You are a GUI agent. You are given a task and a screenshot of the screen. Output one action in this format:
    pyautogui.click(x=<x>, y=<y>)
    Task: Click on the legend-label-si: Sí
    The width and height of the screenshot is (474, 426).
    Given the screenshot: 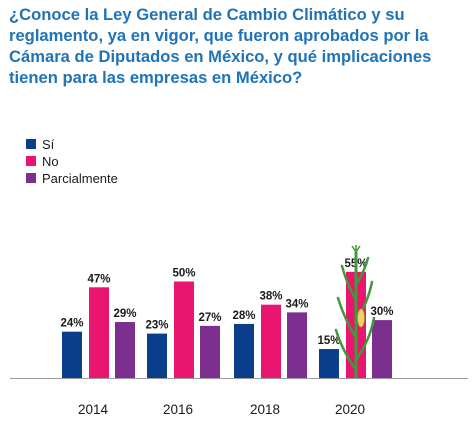 What is the action you would take?
    pyautogui.click(x=48, y=144)
    